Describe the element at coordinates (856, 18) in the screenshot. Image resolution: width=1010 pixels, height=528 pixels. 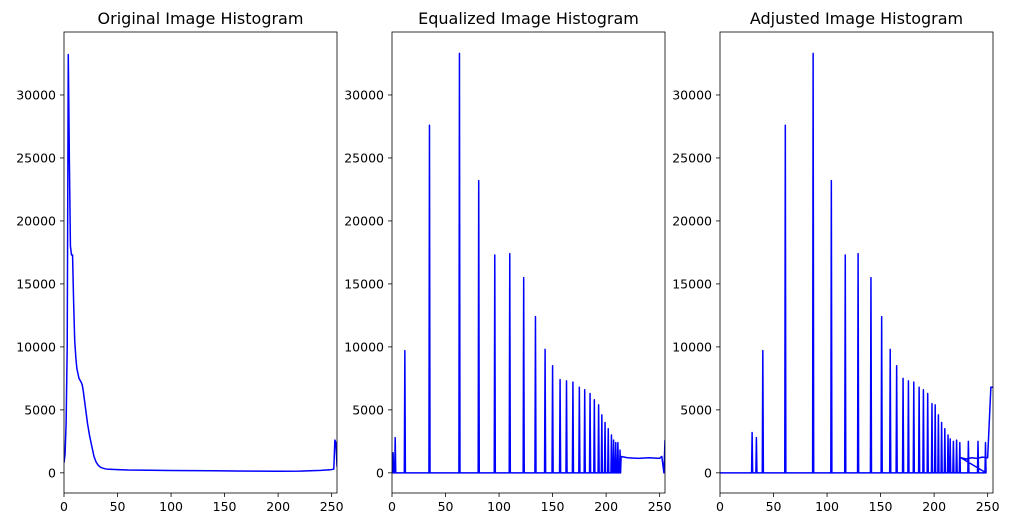
I see `chart-title: Adjusted Image Histogram` at that location.